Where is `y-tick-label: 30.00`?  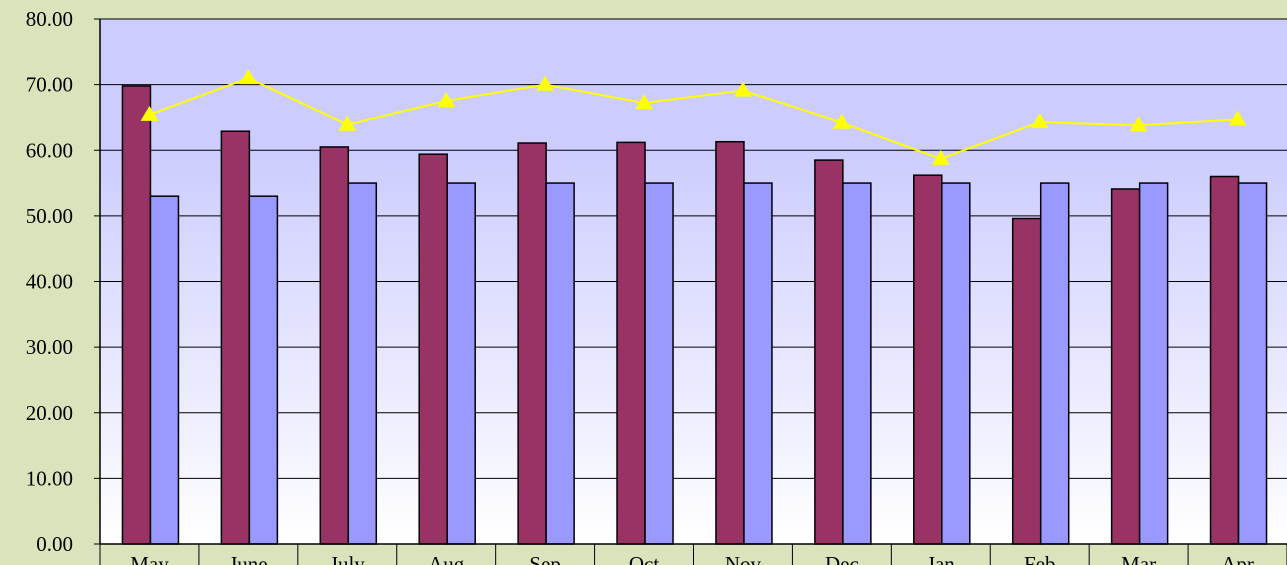
y-tick-label: 30.00 is located at coordinates (49, 347).